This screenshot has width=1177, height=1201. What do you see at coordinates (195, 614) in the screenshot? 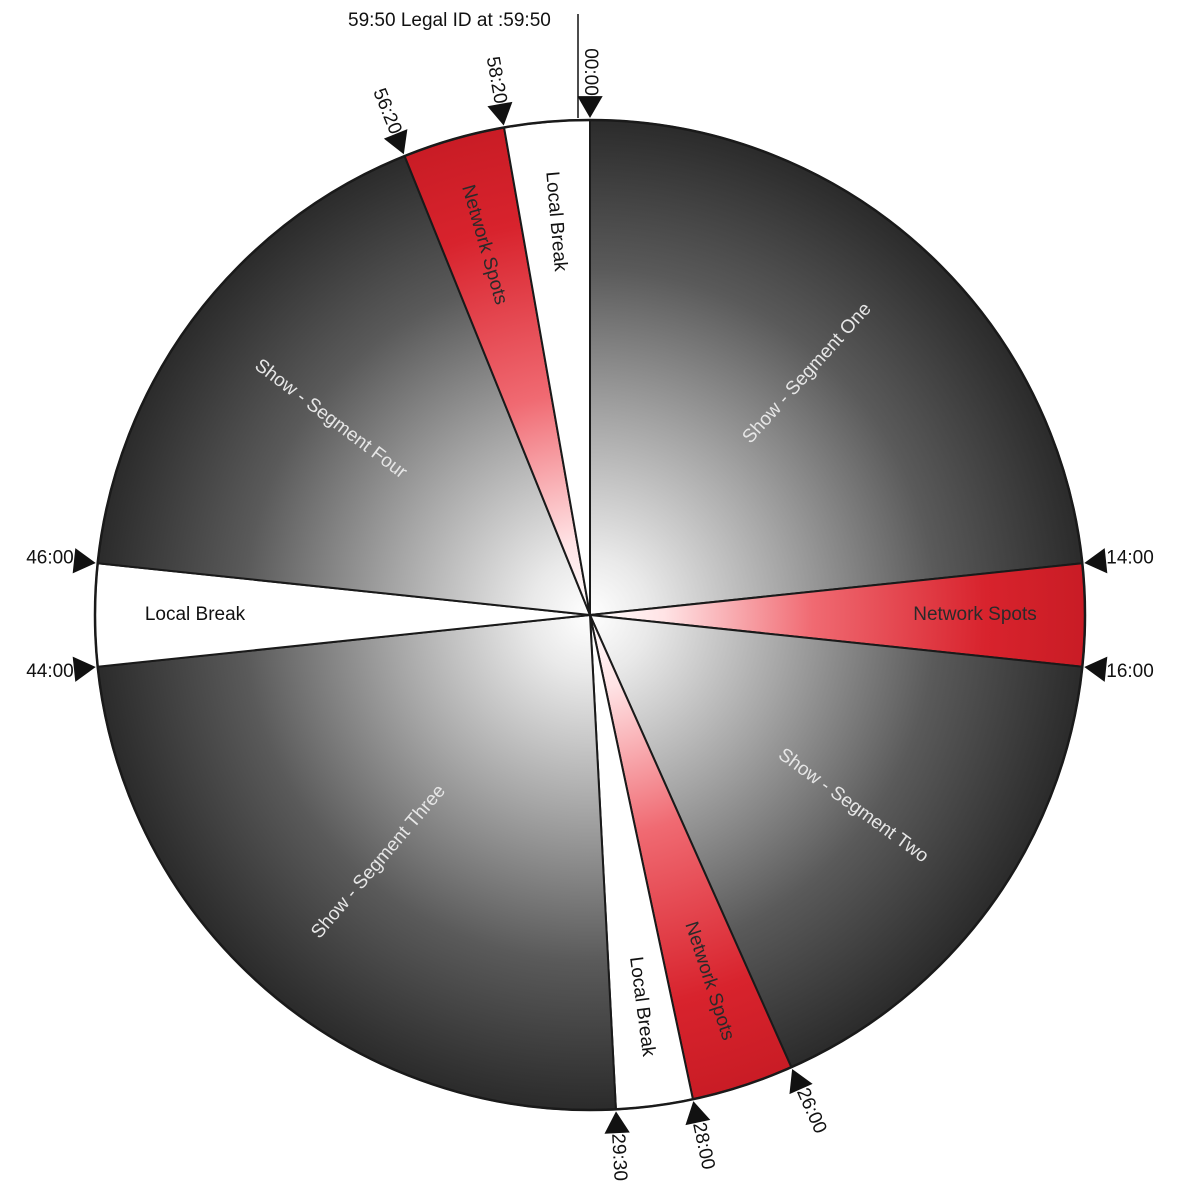
I see `local-label-6: Local Break` at bounding box center [195, 614].